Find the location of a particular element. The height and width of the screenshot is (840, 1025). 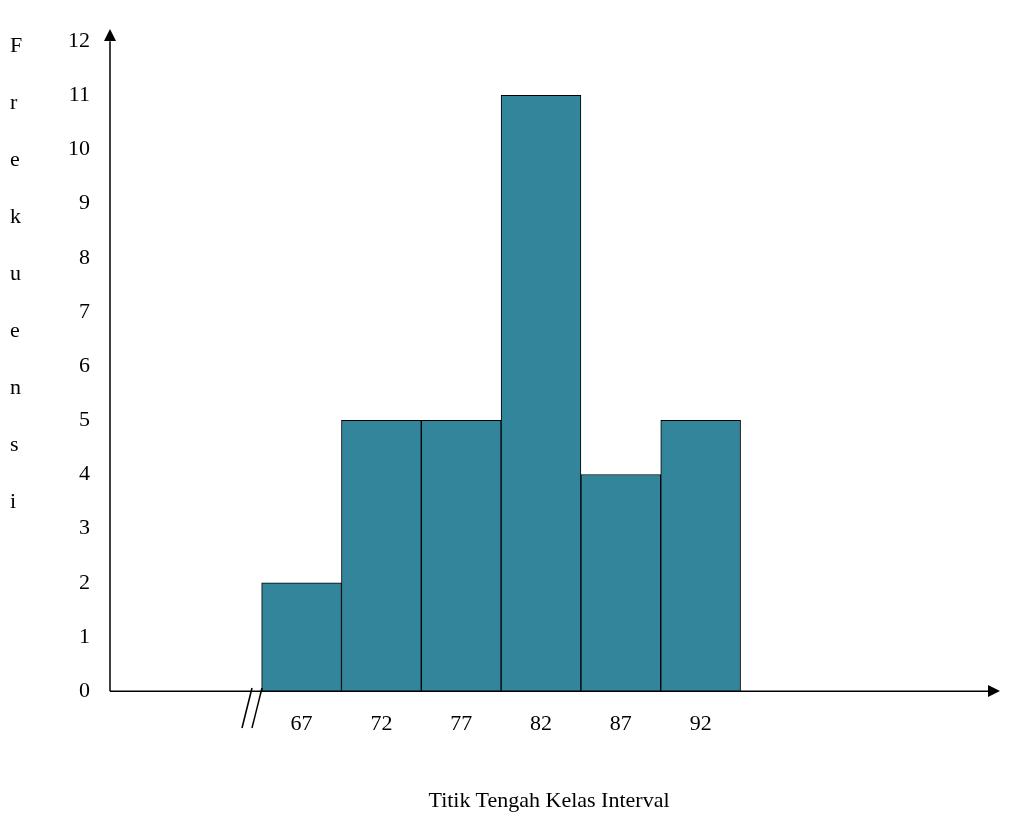

x-tick-label: 82 is located at coordinates (541, 723).